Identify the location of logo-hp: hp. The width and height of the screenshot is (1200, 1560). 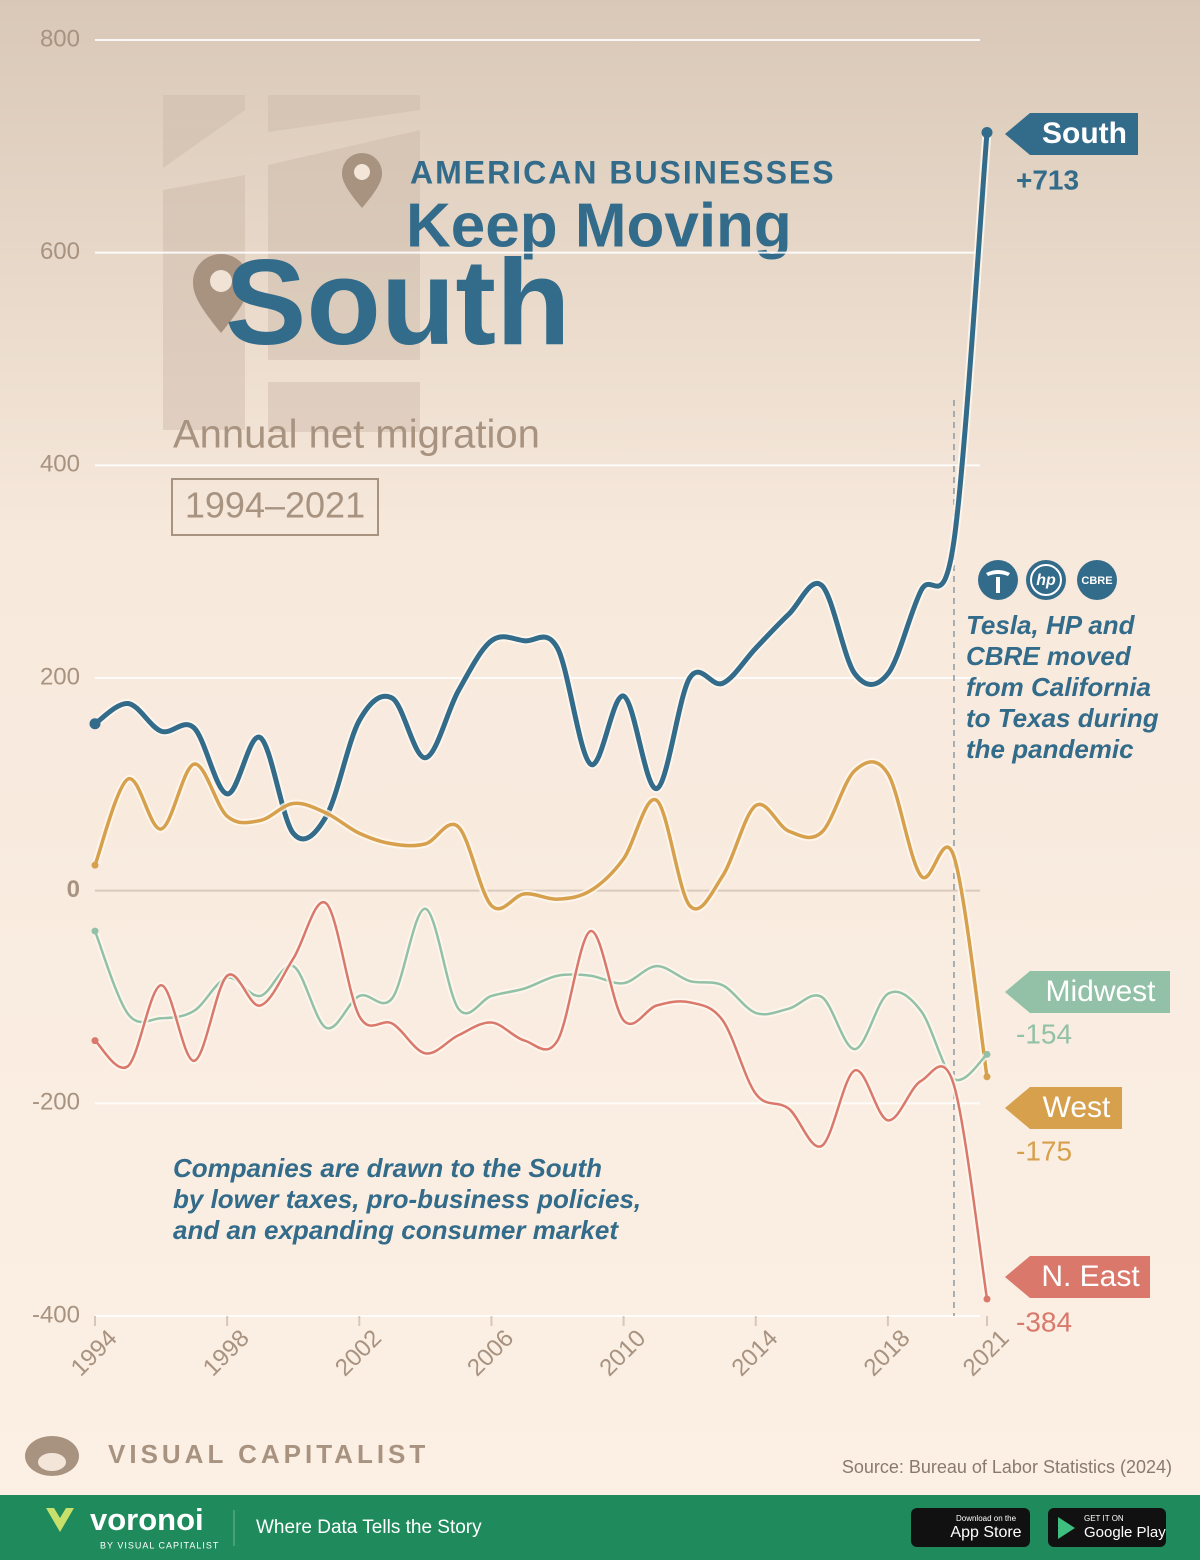
(1046, 580).